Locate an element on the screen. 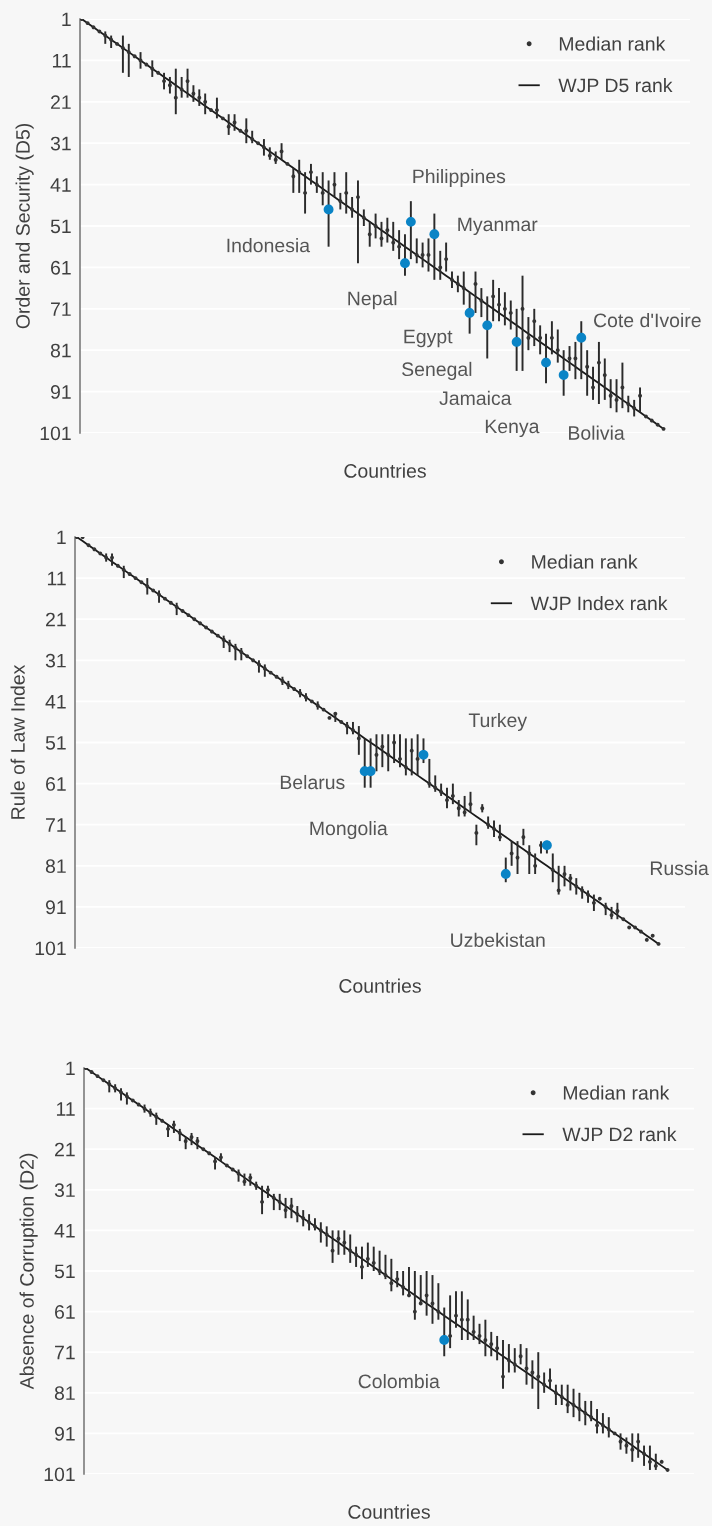 Image resolution: width=712 pixels, height=1526 pixels. annotation: Bolivia is located at coordinates (597, 432).